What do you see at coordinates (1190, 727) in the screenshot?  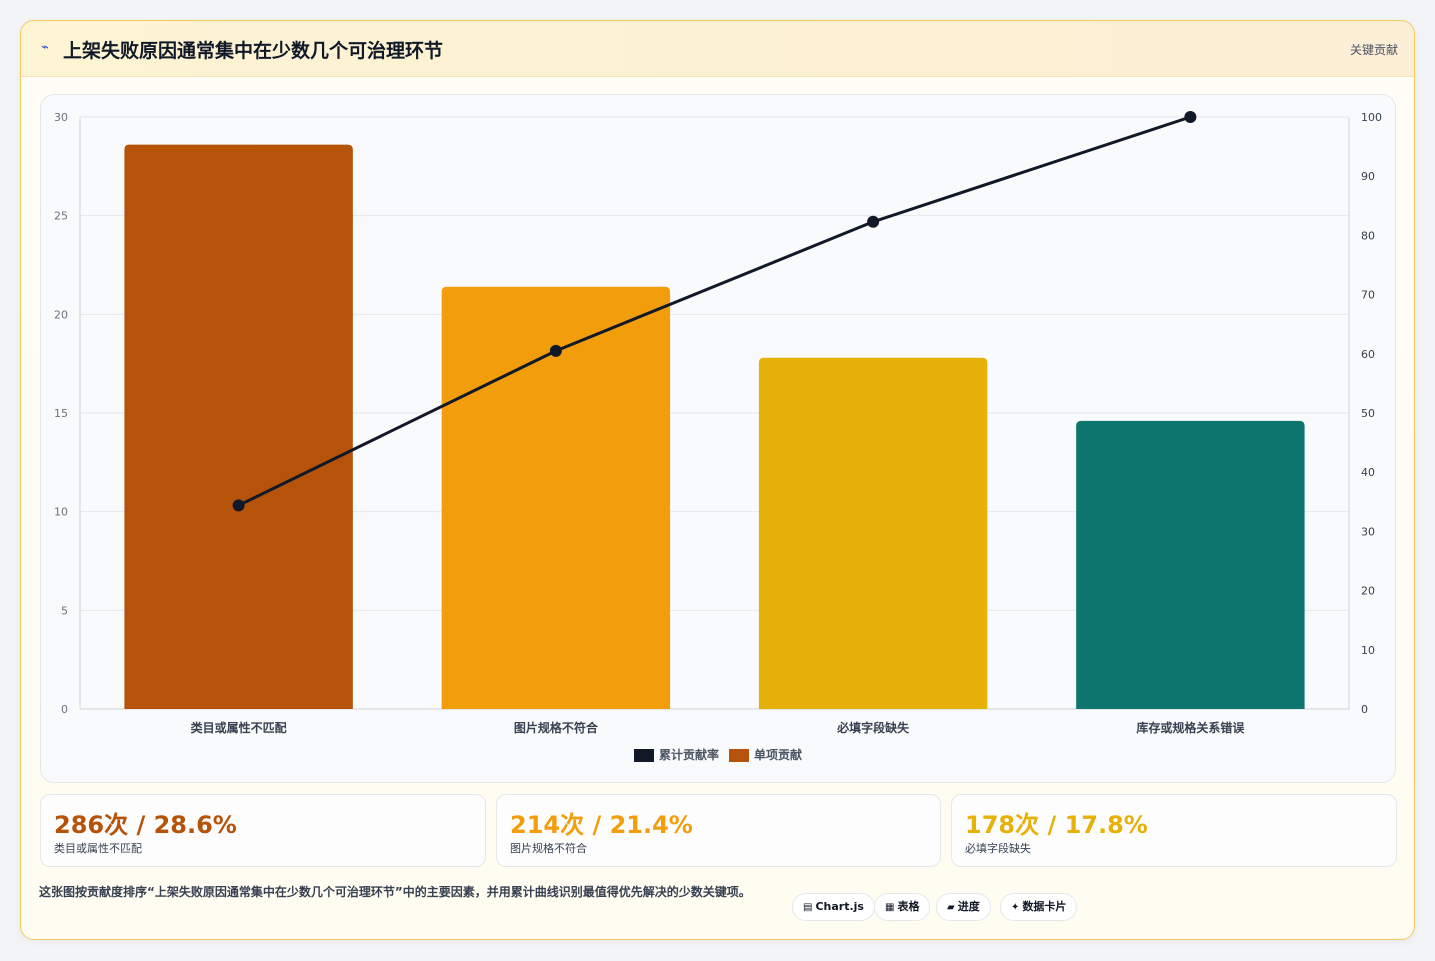 I see `x-tick-label: 库存或规格关系错误` at bounding box center [1190, 727].